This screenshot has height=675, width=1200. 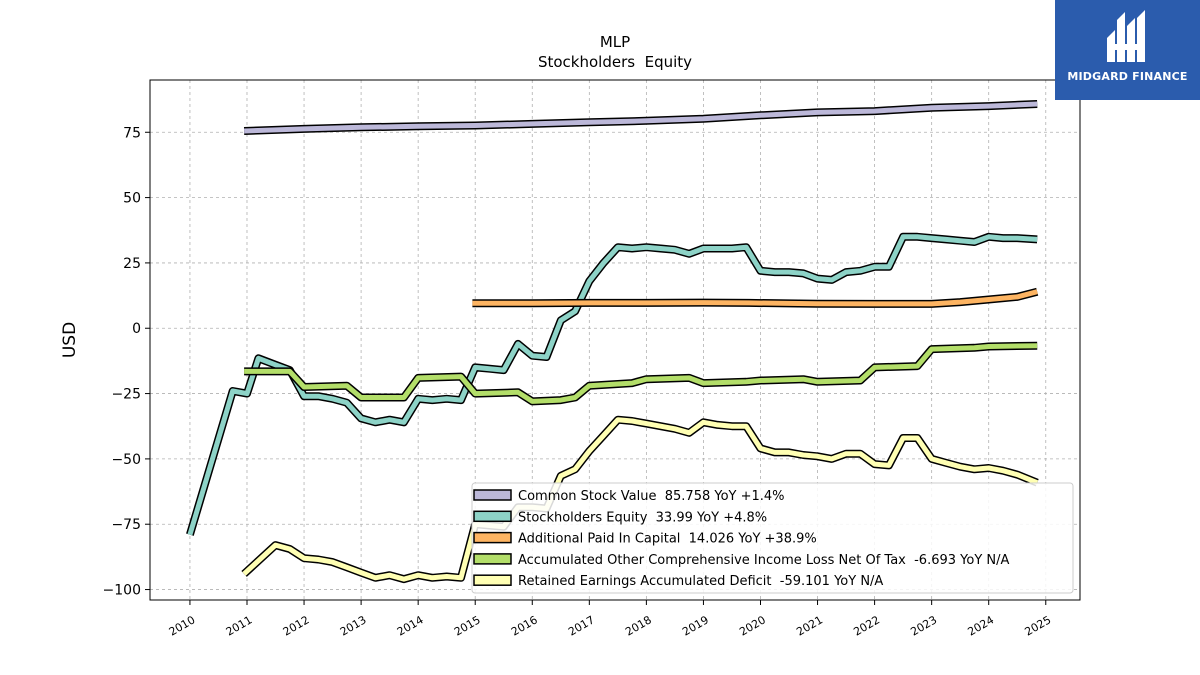 What do you see at coordinates (132, 199) in the screenshot?
I see `y-tick-label: 50` at bounding box center [132, 199].